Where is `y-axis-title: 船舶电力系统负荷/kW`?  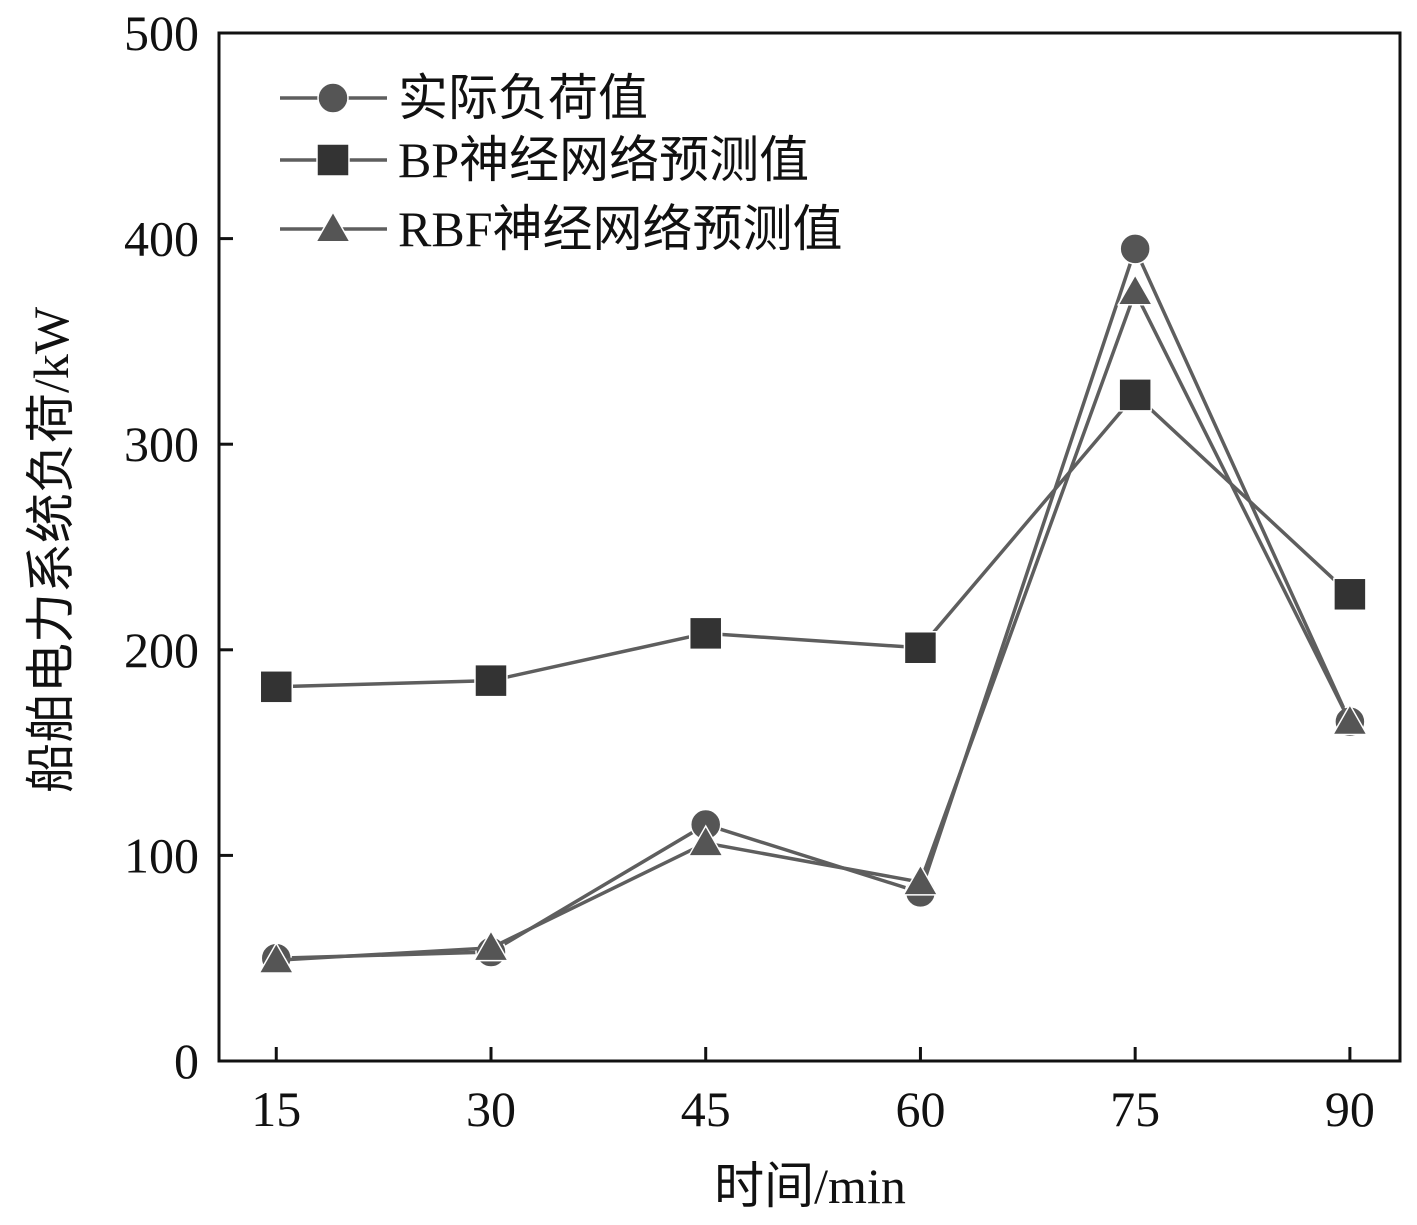 y-axis-title: 船舶电力系统负荷/kW is located at coordinates (51, 549).